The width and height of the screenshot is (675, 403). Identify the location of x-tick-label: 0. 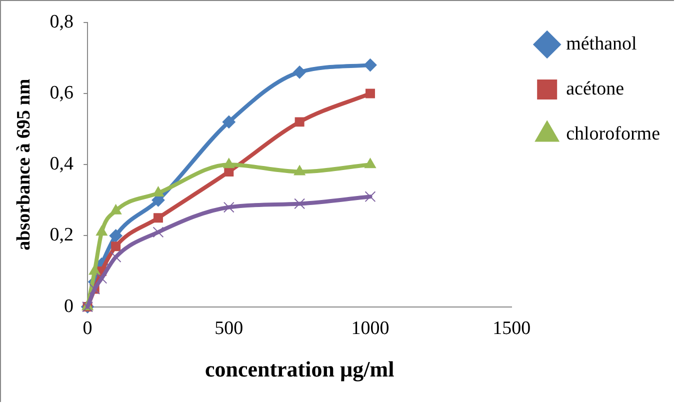
(87, 329).